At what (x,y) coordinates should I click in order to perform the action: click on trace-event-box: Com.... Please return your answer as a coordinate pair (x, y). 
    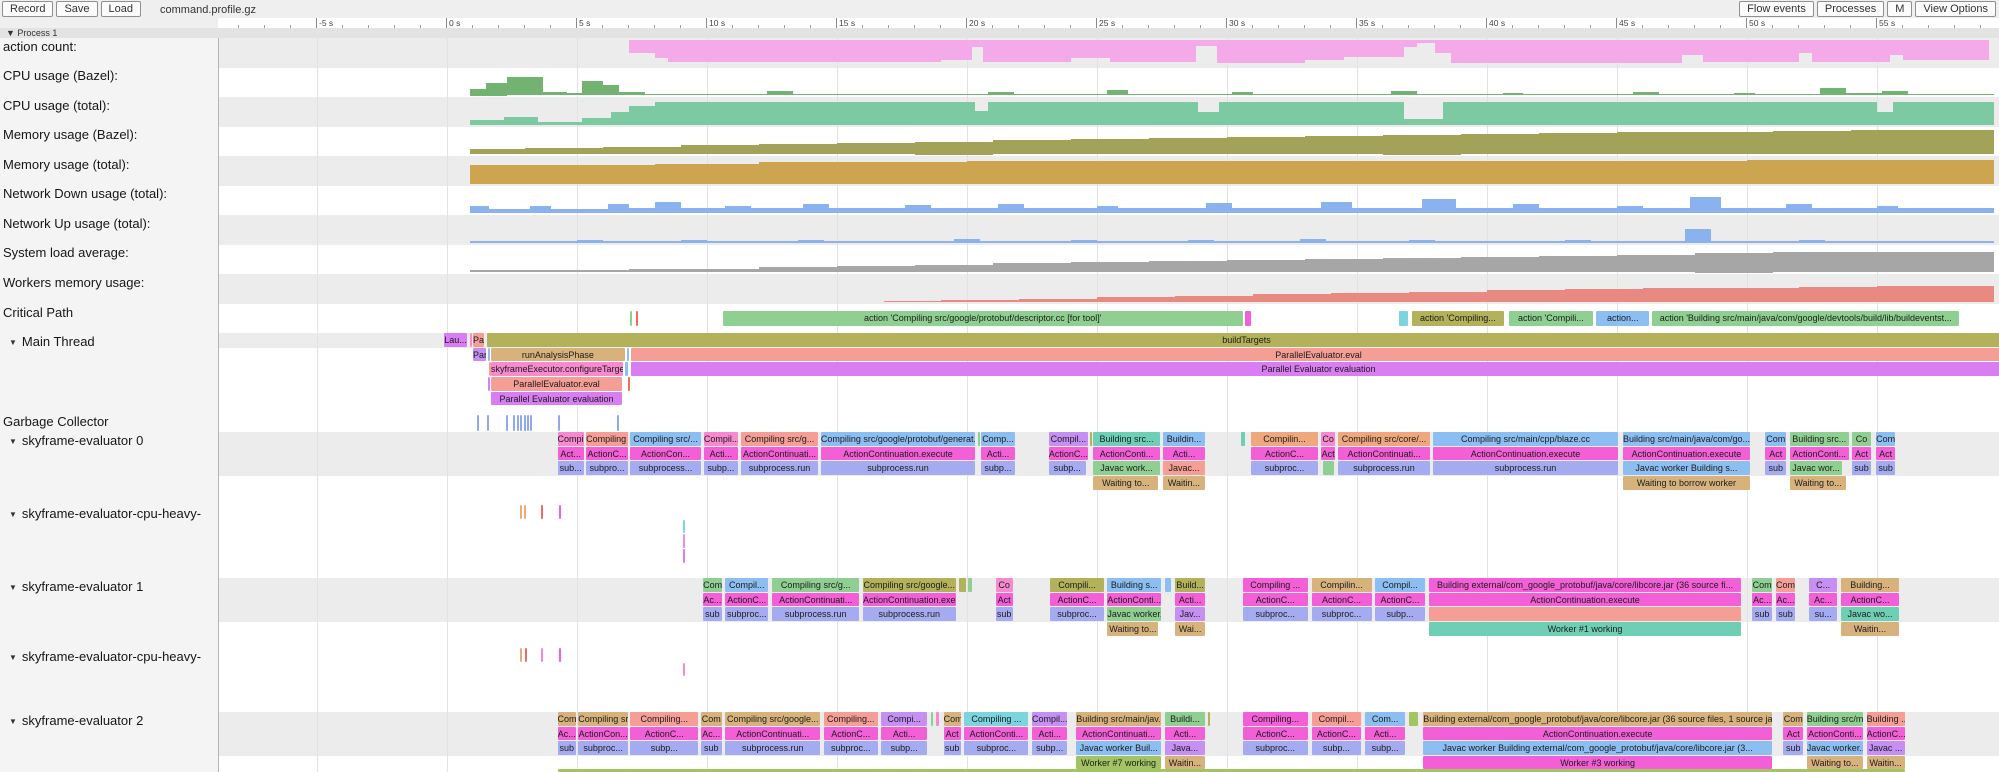
    Looking at the image, I should click on (1385, 719).